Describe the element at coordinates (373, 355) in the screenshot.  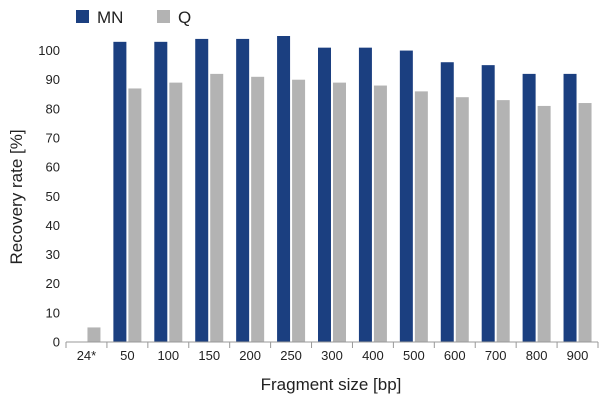
I see `x-tick-label: 400` at that location.